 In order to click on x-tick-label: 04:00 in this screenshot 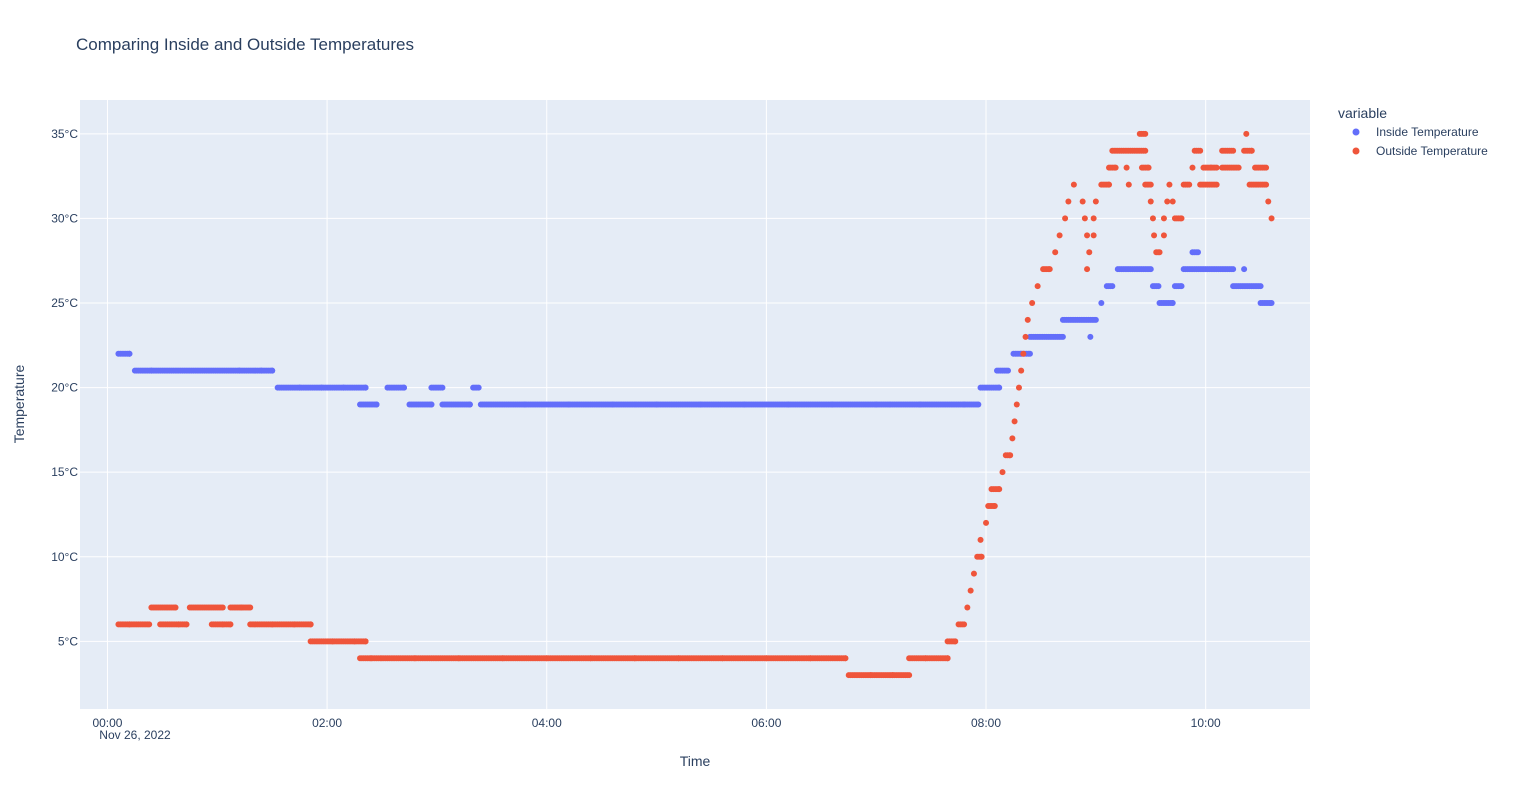, I will do `click(547, 723)`.